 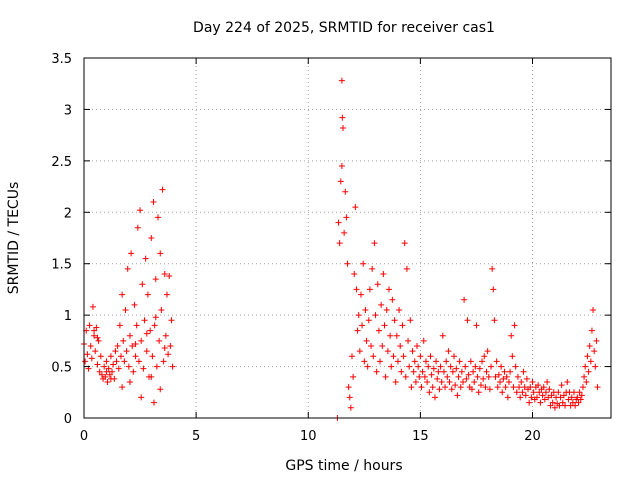 I want to click on y-axis-label: SRMTID / TECUs, so click(x=14, y=238).